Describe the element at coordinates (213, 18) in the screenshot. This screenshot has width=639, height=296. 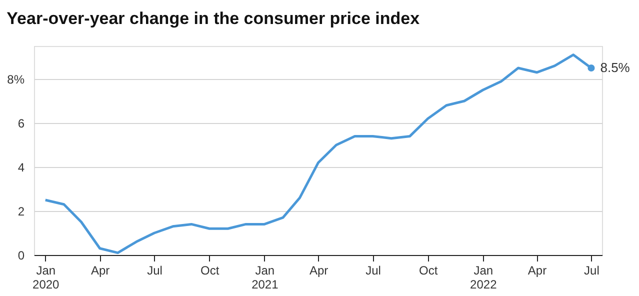
I see `chart-title: Year-over-year change in the consumer price index` at that location.